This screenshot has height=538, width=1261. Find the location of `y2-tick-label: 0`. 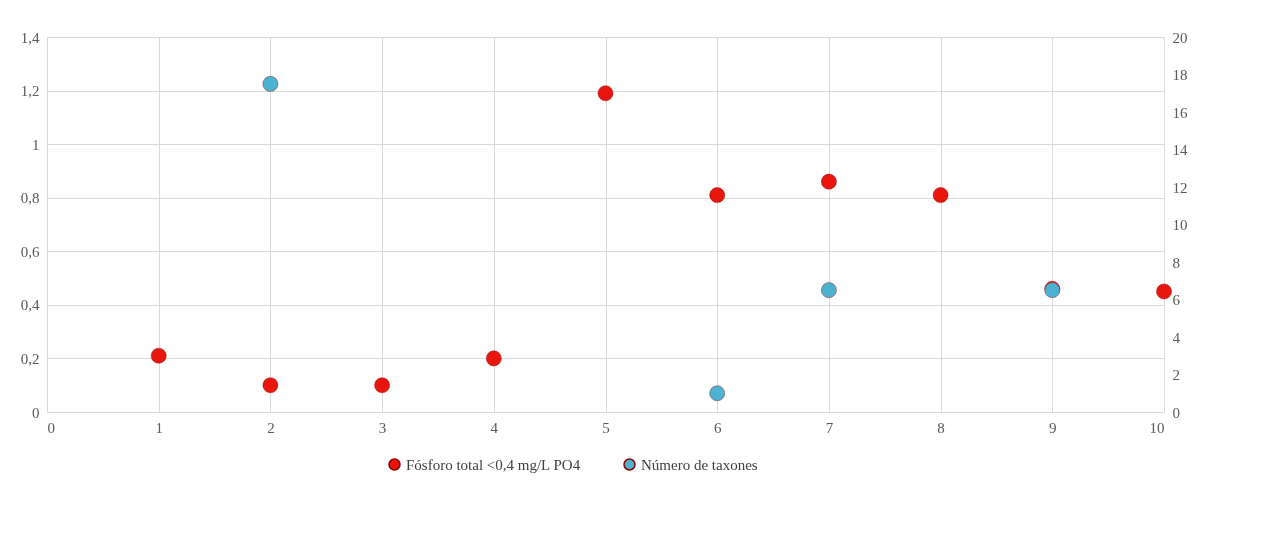

y2-tick-label: 0 is located at coordinates (1176, 412).